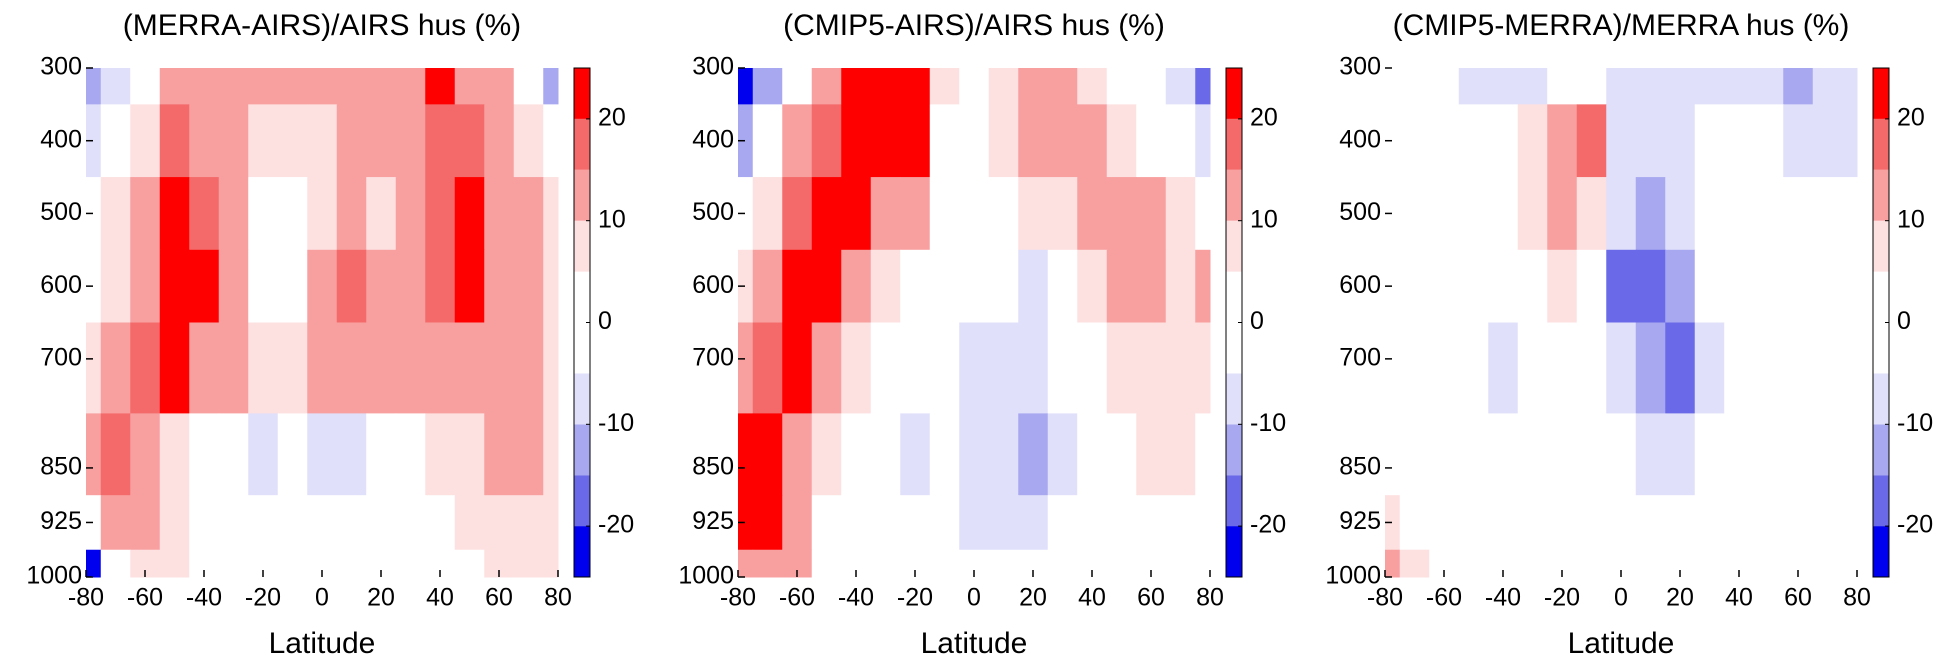 Image resolution: width=1936 pixels, height=665 pixels. I want to click on y-tick-label: 600, so click(713, 285).